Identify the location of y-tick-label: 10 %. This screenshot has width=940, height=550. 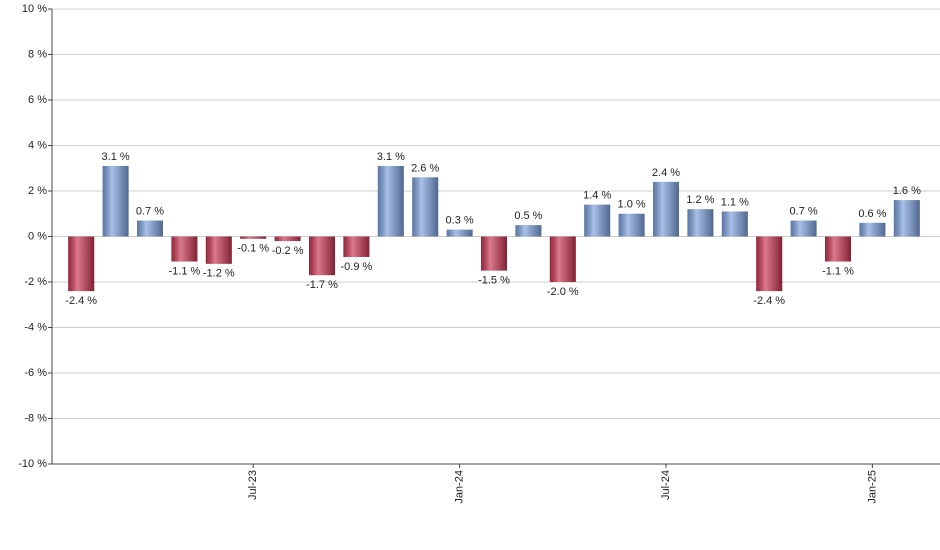
(34, 9).